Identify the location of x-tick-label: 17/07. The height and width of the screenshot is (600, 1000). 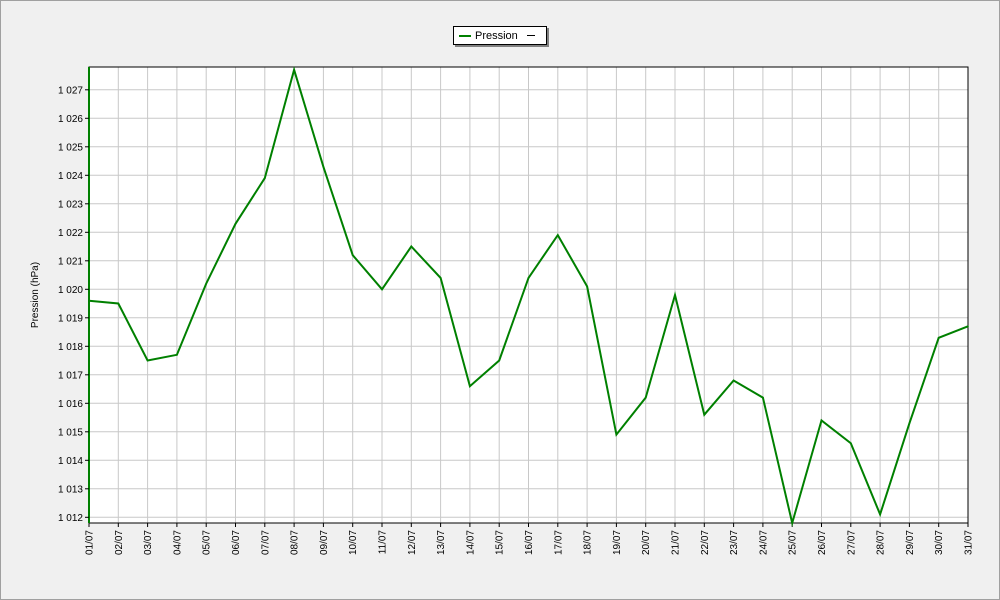
(558, 542).